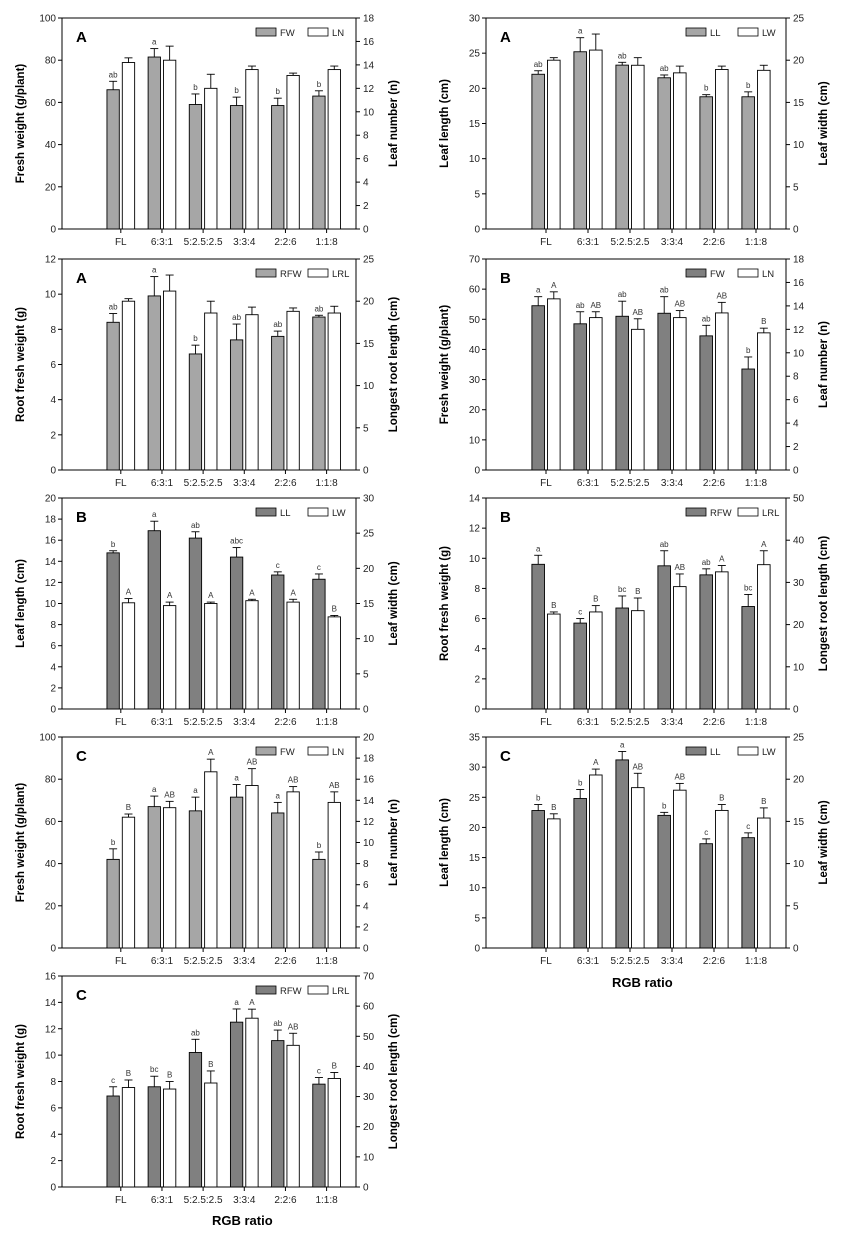 The width and height of the screenshot is (842, 1237). What do you see at coordinates (799, 499) in the screenshot?
I see `right-tick-label: 50` at bounding box center [799, 499].